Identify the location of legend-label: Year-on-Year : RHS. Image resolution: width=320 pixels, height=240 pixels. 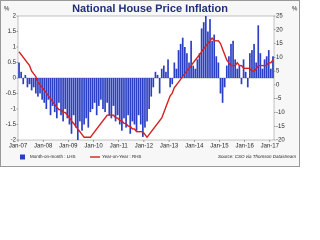
(121, 156).